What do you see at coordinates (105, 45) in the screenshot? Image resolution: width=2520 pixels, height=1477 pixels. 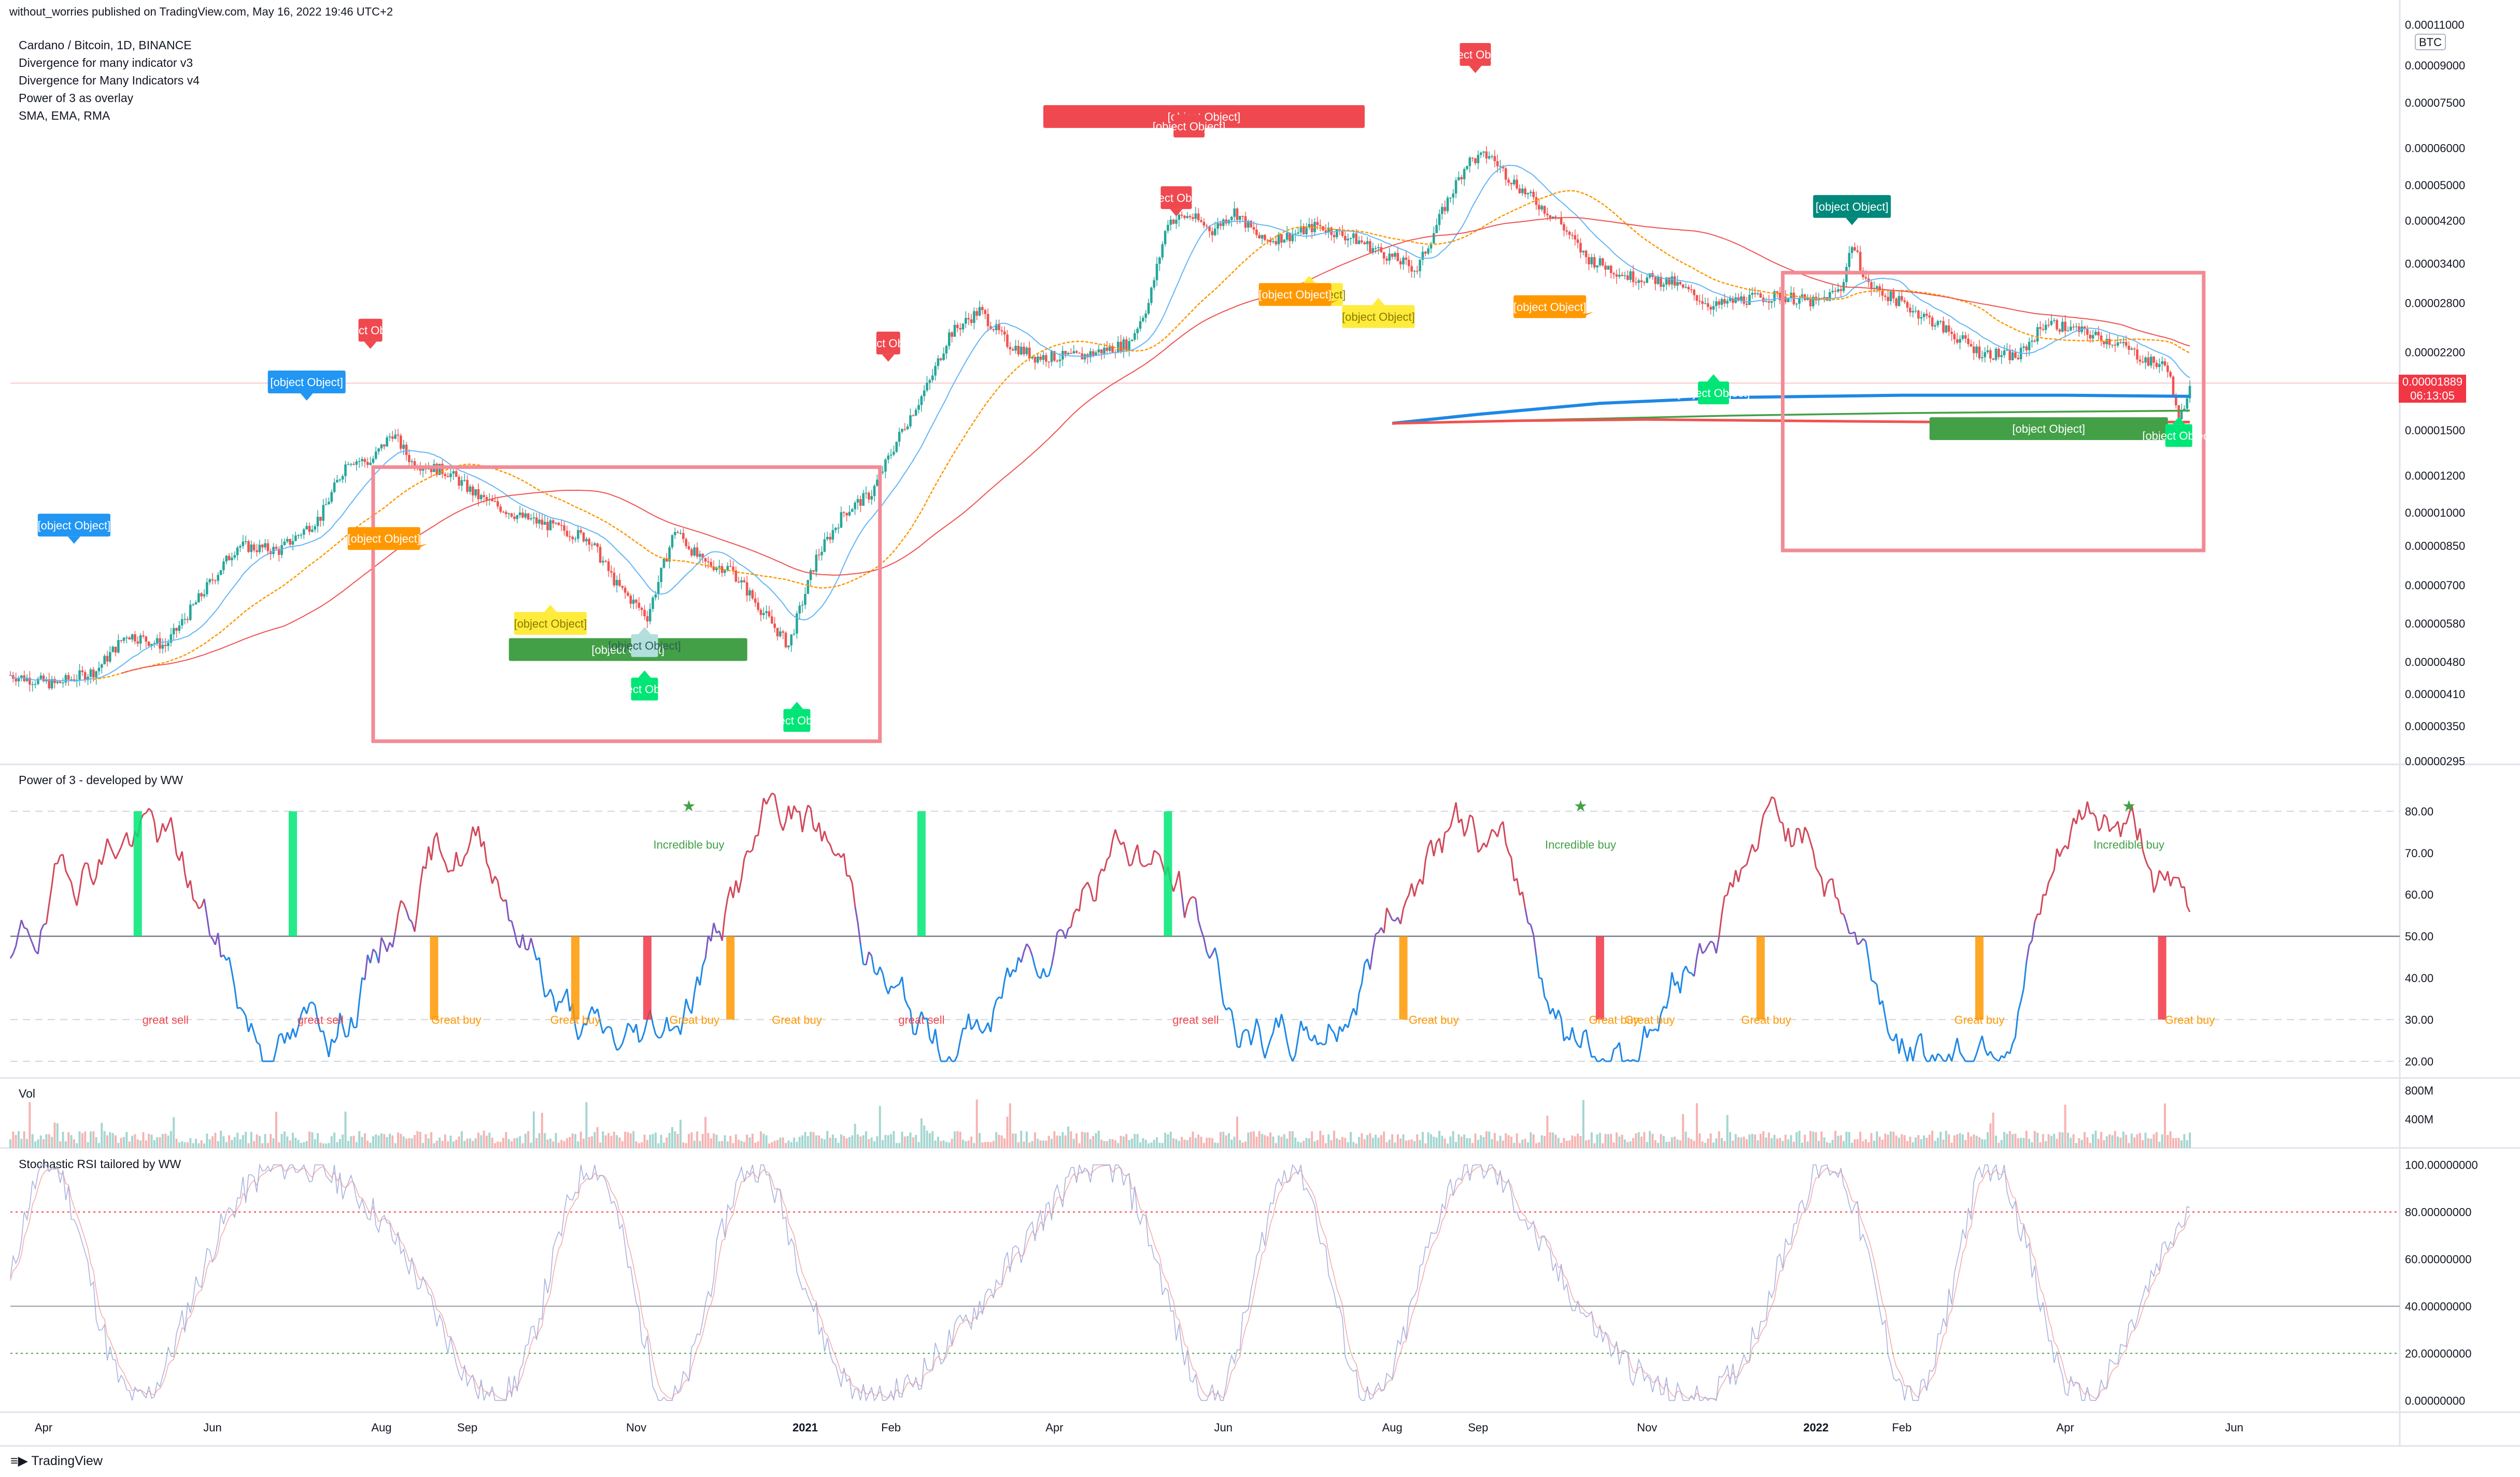 I see `legend-symbol: Cardano / Bitcoin, 1D, BINANCE` at bounding box center [105, 45].